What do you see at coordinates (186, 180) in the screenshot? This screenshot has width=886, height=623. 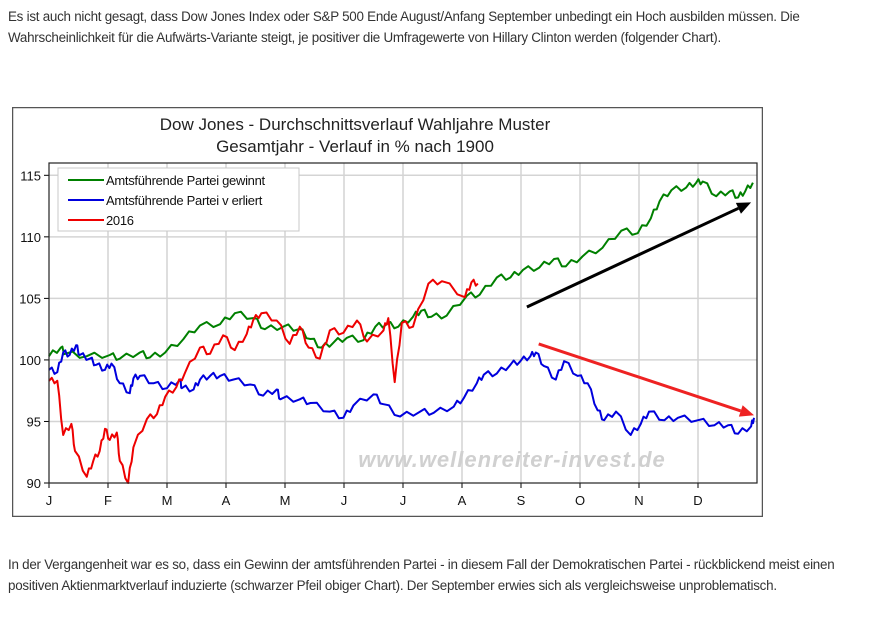 I see `legend-label: Amtsführende Partei gewinnt` at bounding box center [186, 180].